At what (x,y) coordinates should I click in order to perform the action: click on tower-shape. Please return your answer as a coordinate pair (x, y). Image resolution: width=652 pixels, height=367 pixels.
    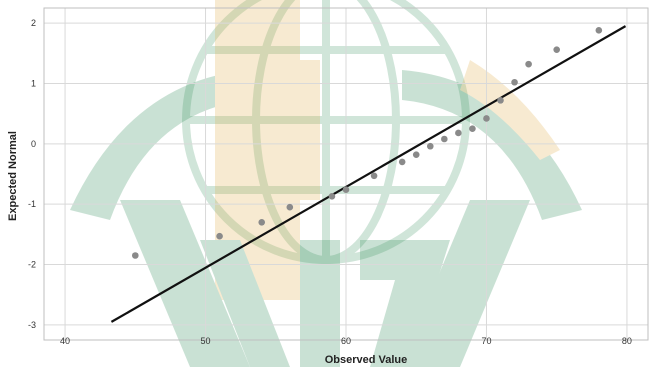
    Looking at the image, I should click on (280, 130).